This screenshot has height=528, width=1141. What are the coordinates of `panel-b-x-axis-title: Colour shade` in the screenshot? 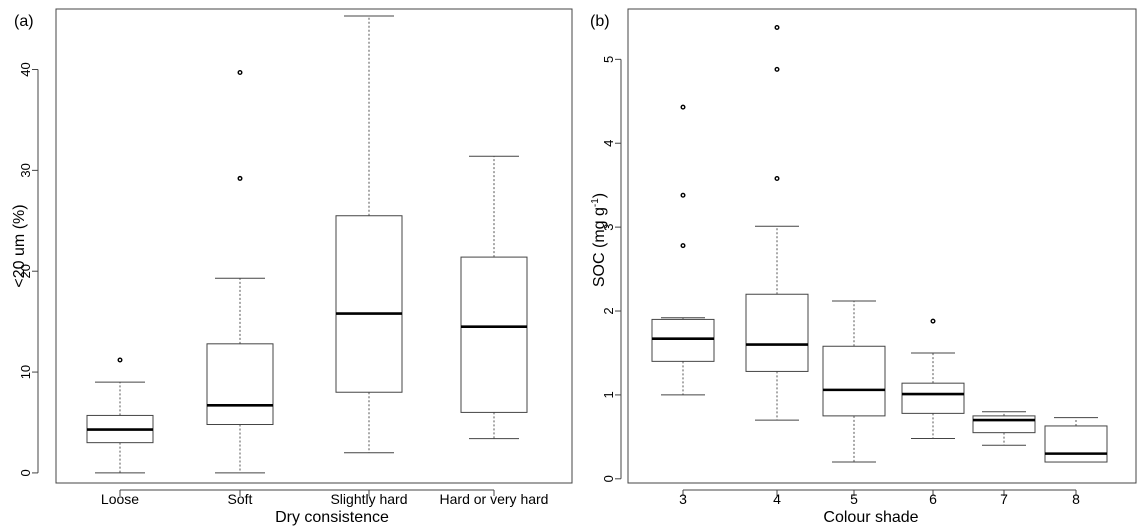 It's located at (870, 517).